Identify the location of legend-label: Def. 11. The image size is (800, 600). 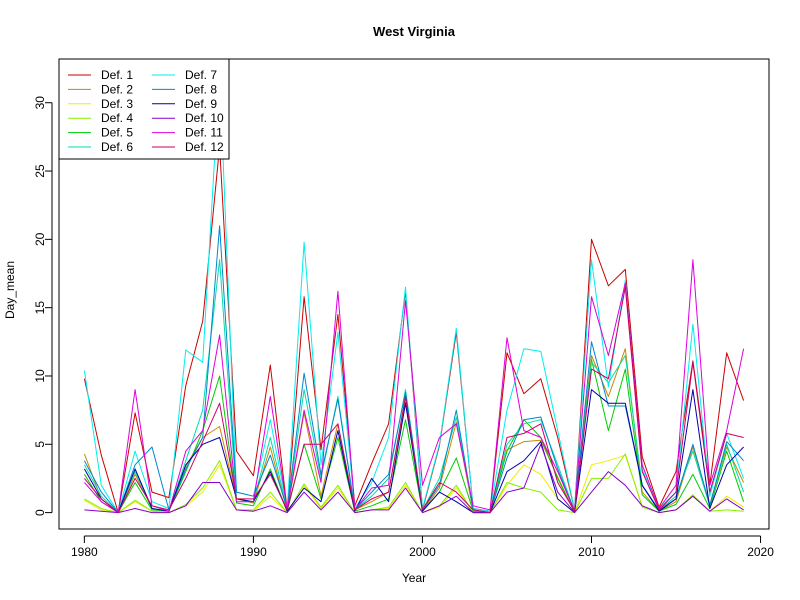
(204, 133).